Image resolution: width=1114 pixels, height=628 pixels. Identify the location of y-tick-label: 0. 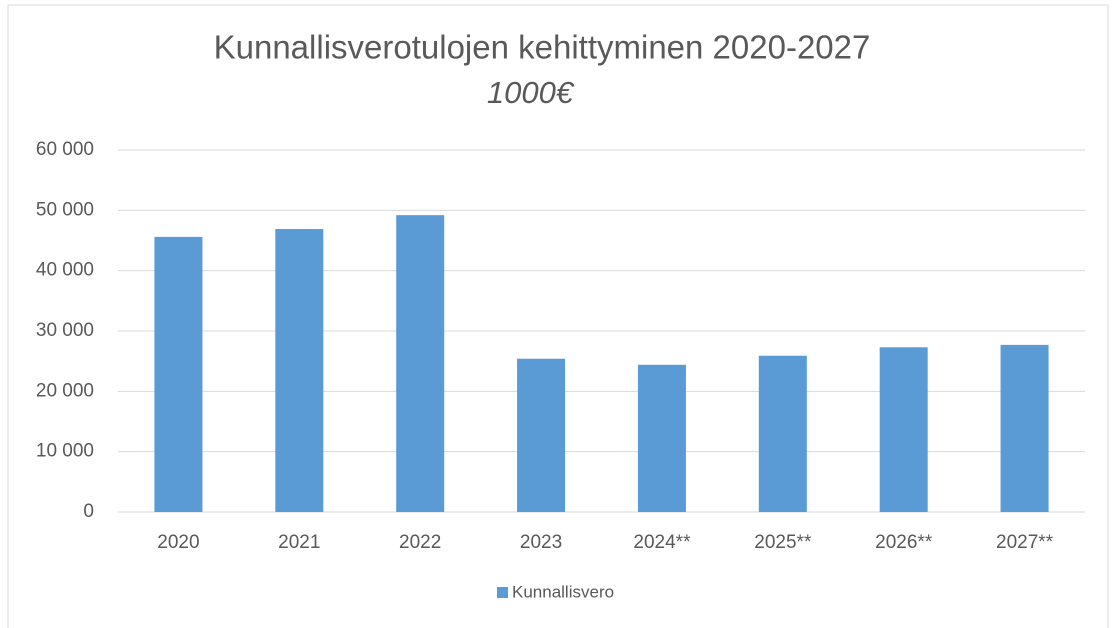
(88, 511).